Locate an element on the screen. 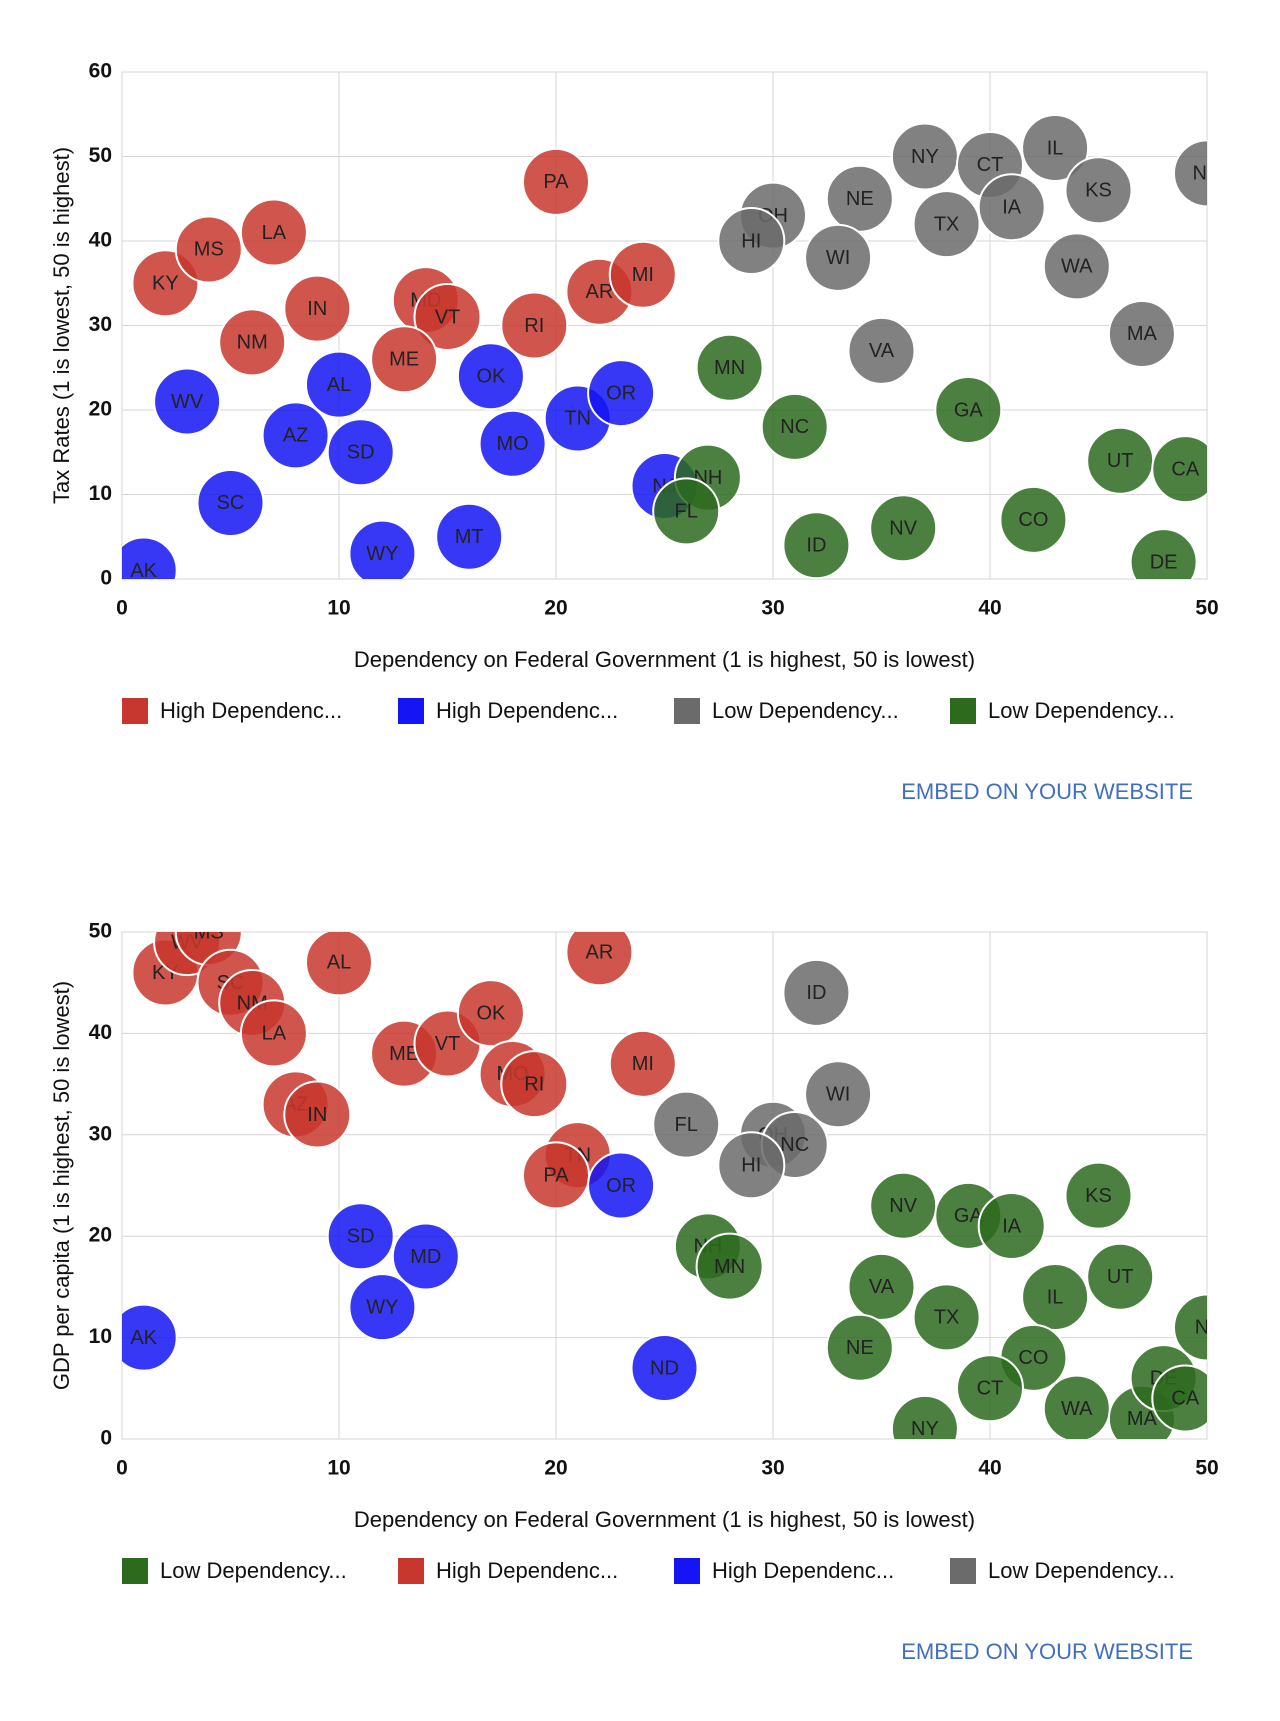 The width and height of the screenshot is (1280, 1721). bubble-label: TX is located at coordinates (947, 1318).